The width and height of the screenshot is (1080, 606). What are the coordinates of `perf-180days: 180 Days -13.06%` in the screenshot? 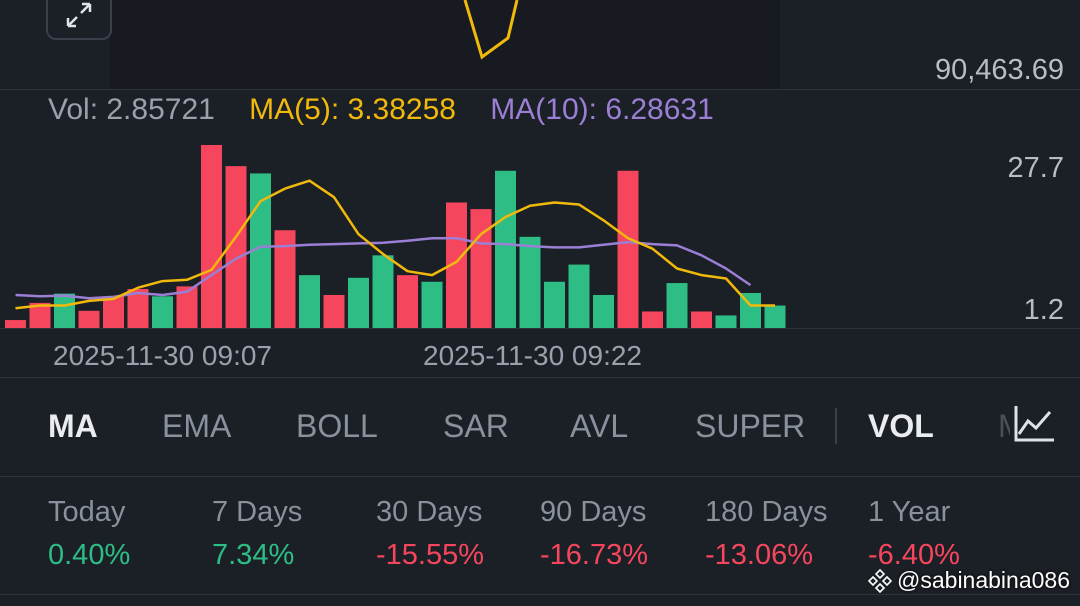 It's located at (766, 534).